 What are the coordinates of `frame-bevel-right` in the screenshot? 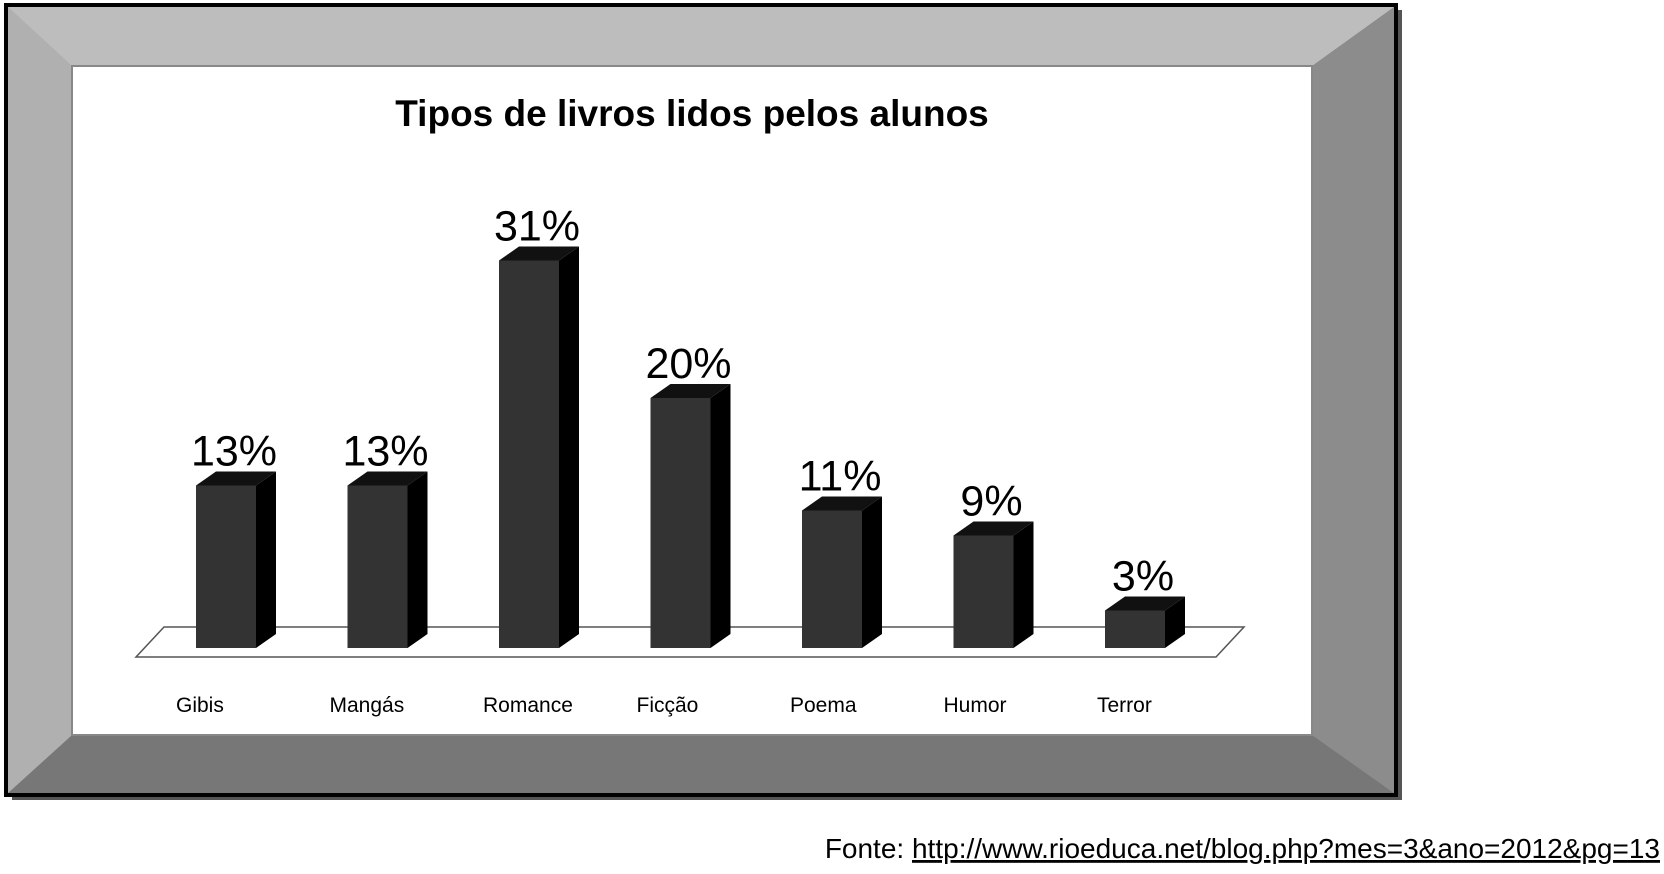 It's located at (1353, 400).